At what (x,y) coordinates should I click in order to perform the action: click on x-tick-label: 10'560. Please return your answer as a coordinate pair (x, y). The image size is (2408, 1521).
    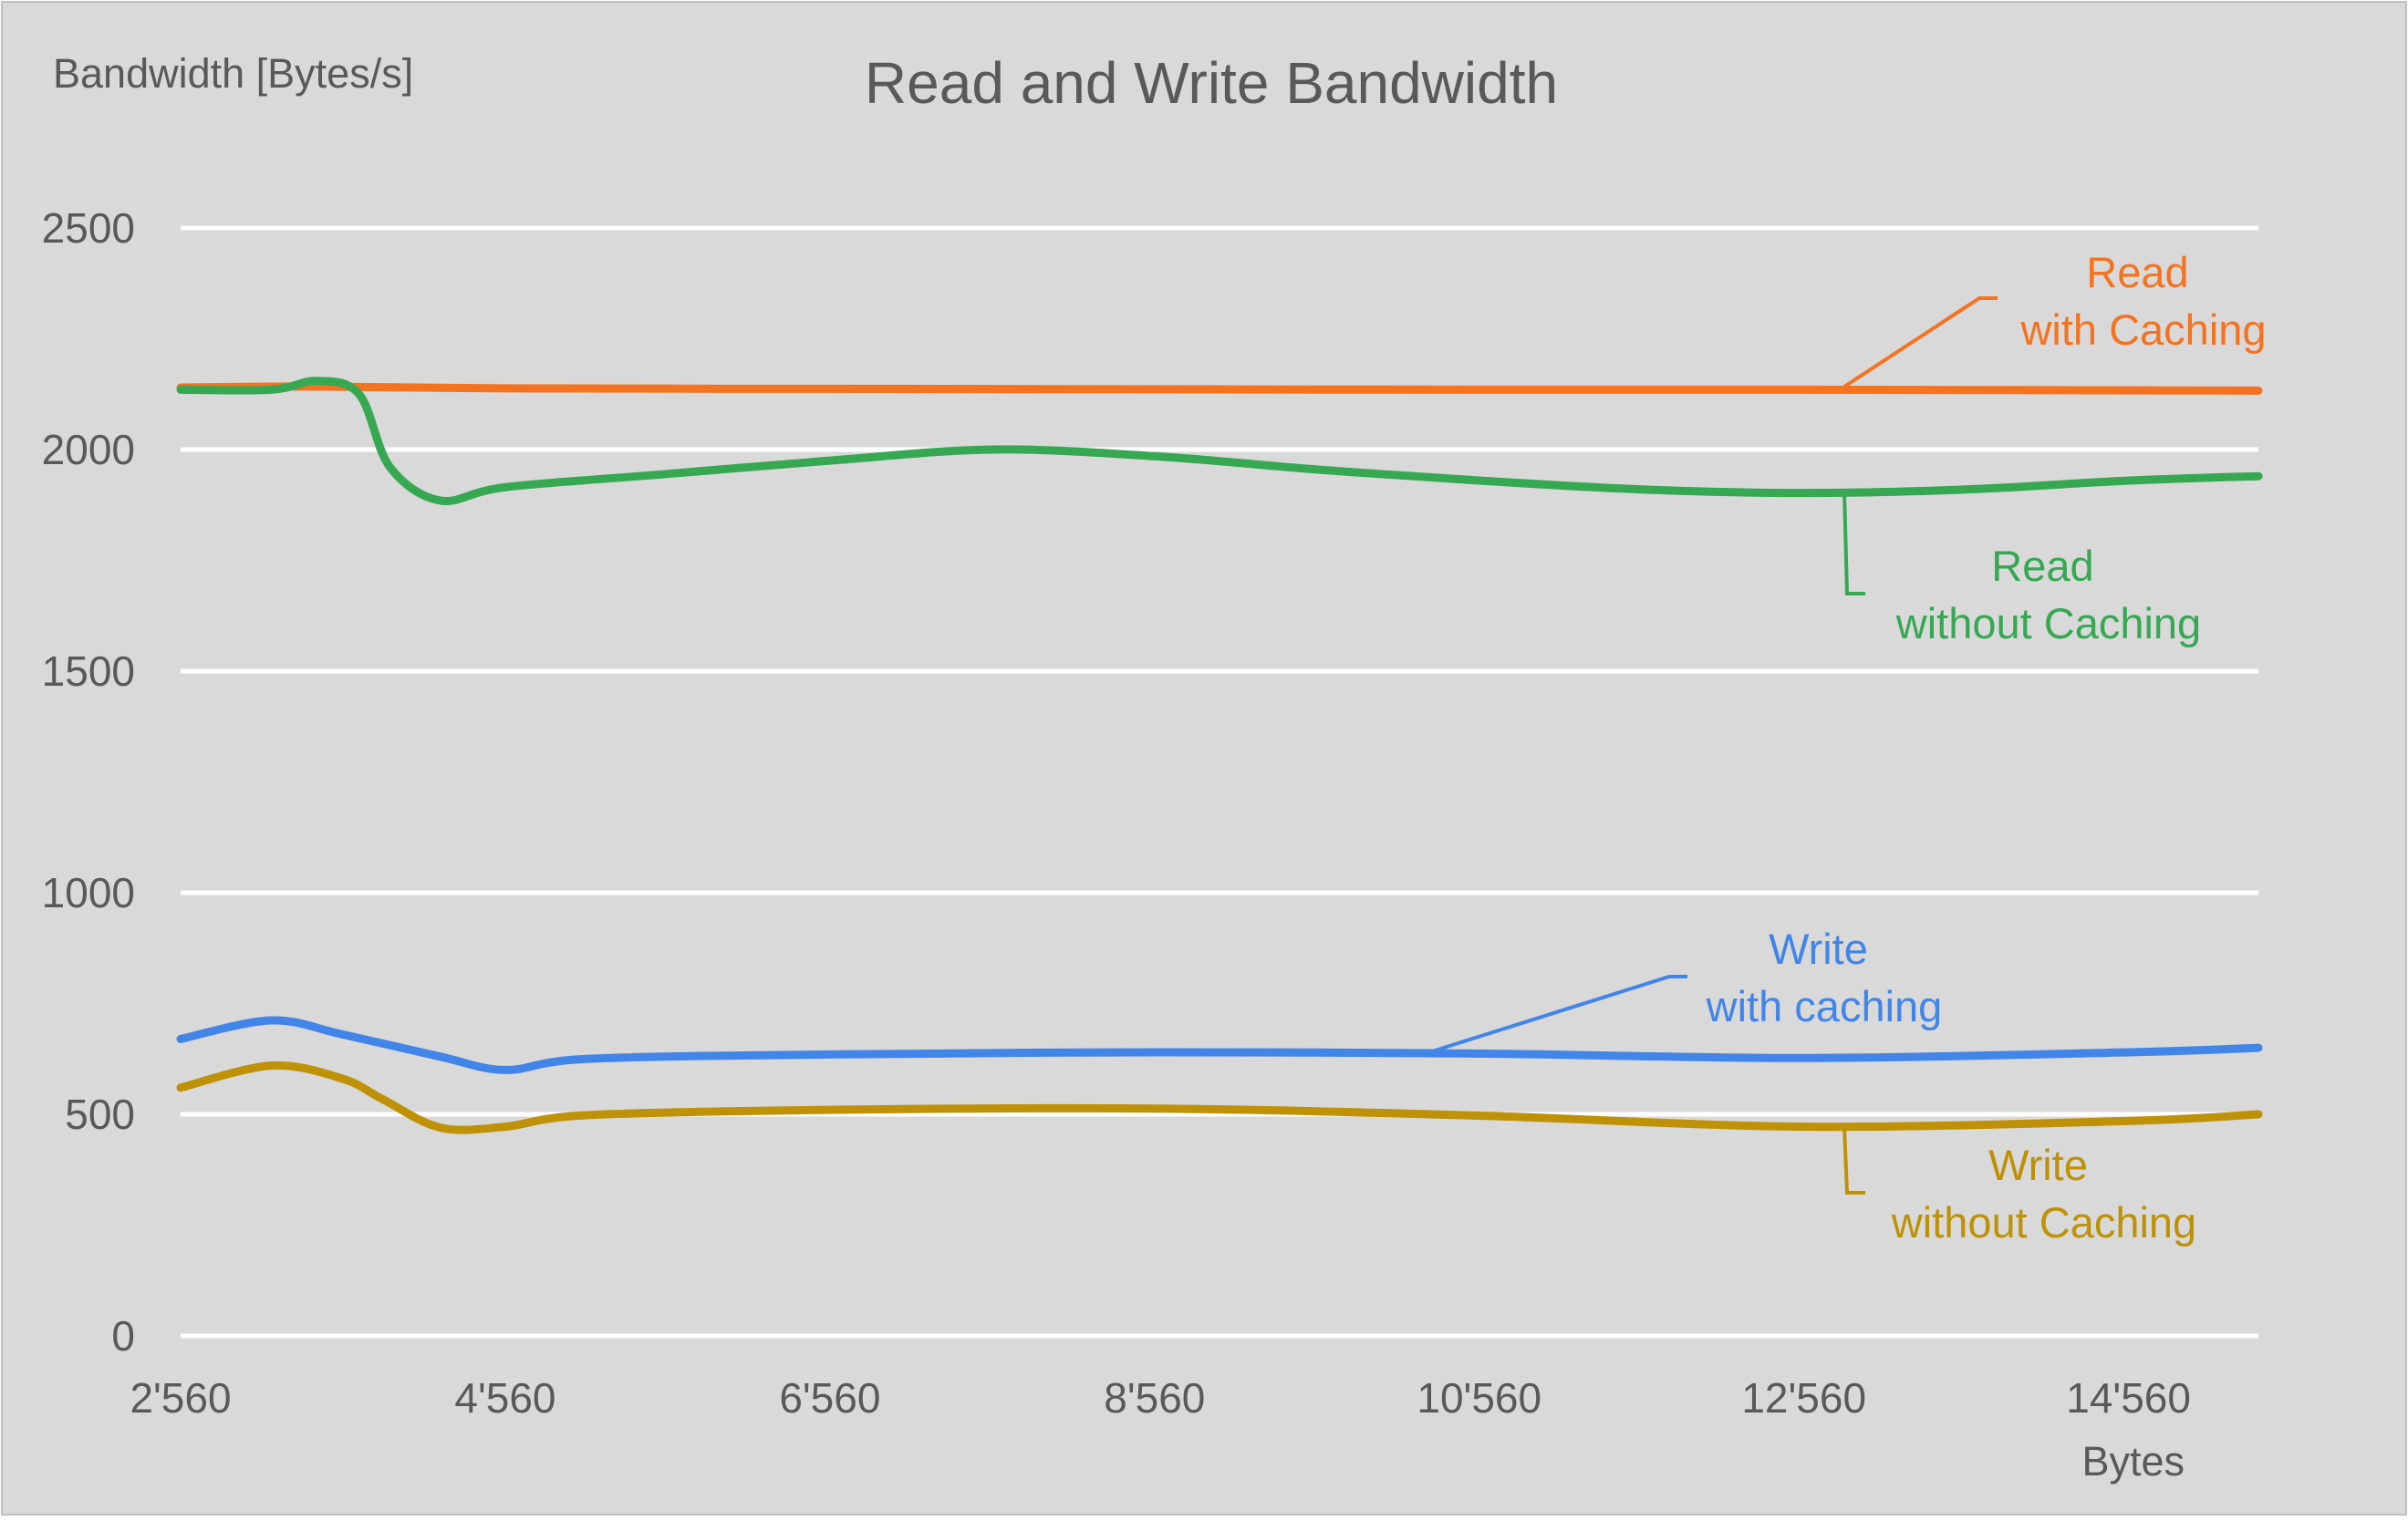
    Looking at the image, I should click on (1479, 1398).